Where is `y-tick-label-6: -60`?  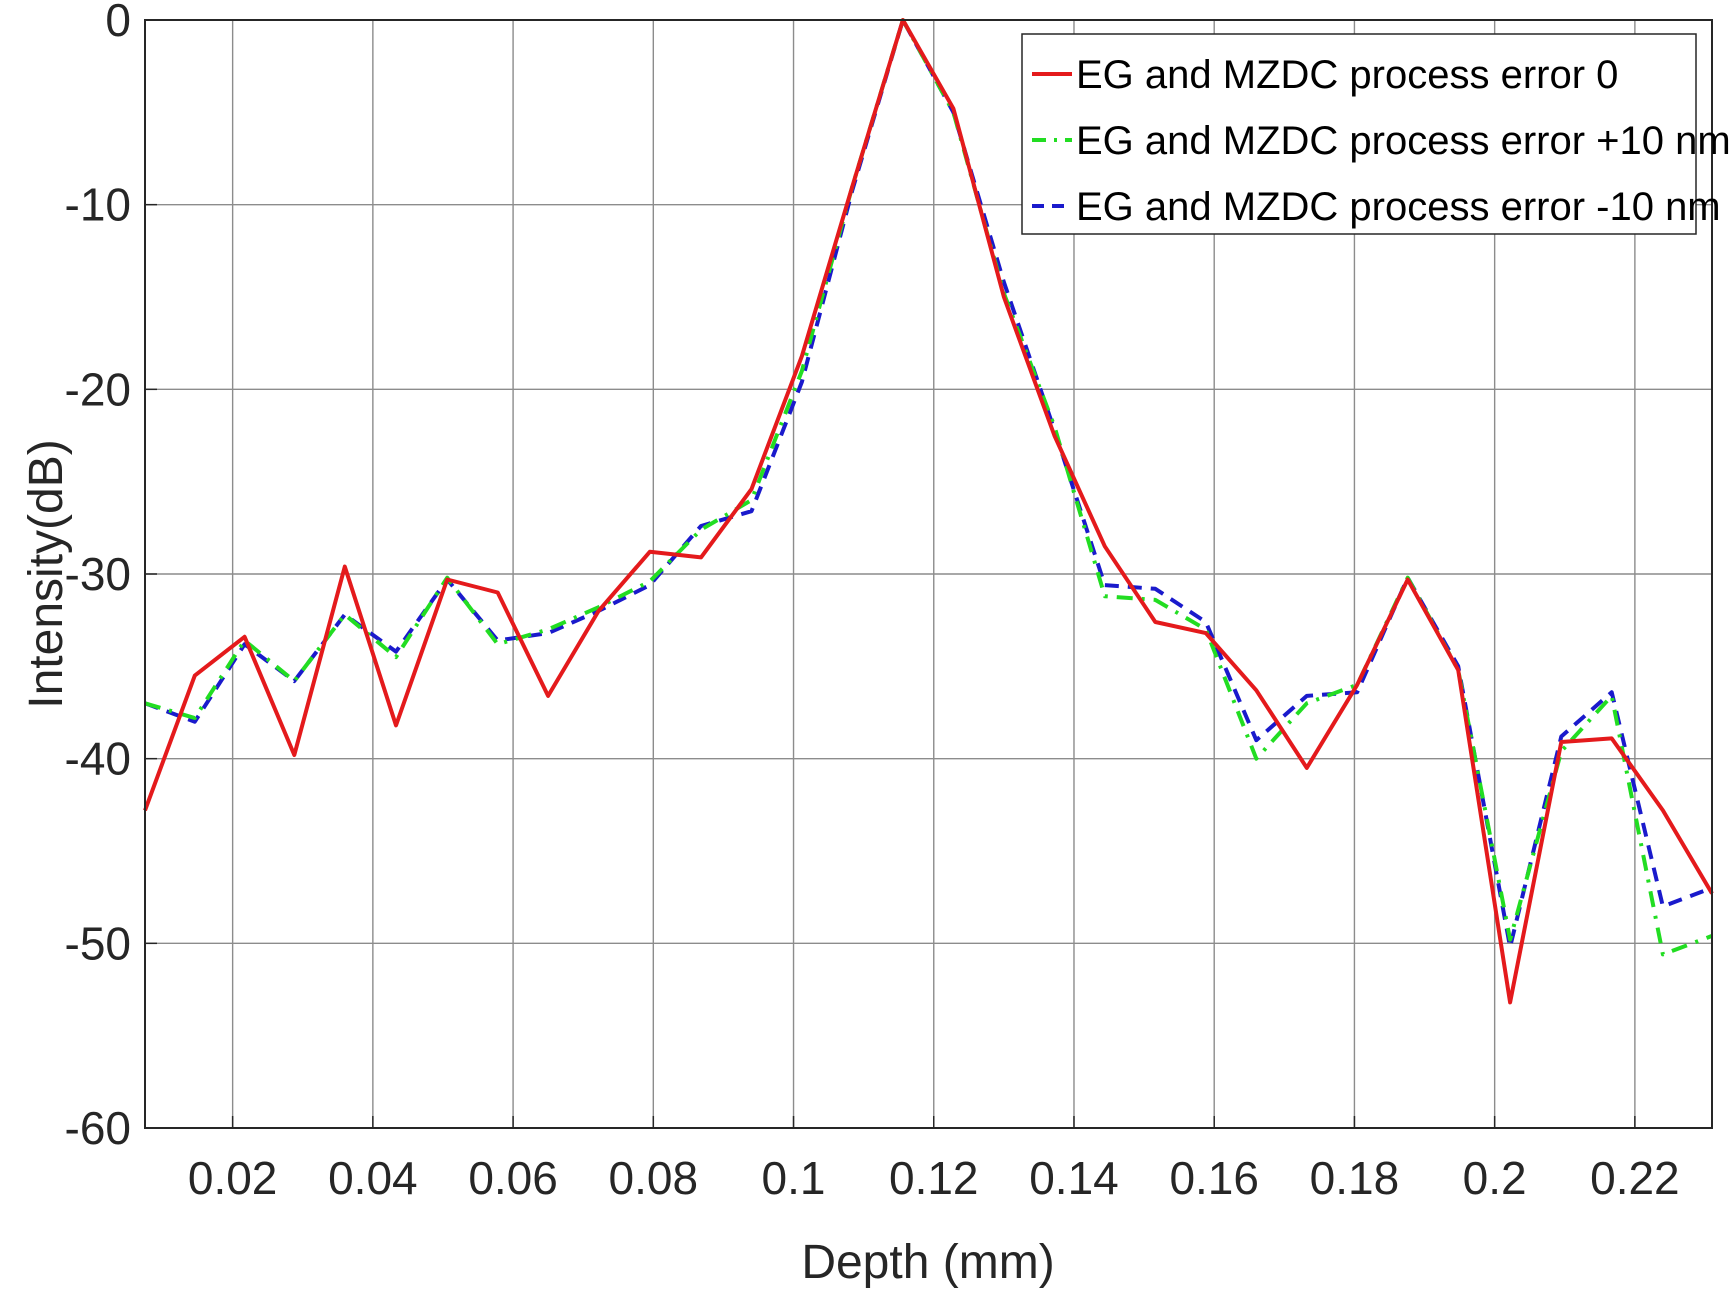
y-tick-label-6: -60 is located at coordinates (98, 1128).